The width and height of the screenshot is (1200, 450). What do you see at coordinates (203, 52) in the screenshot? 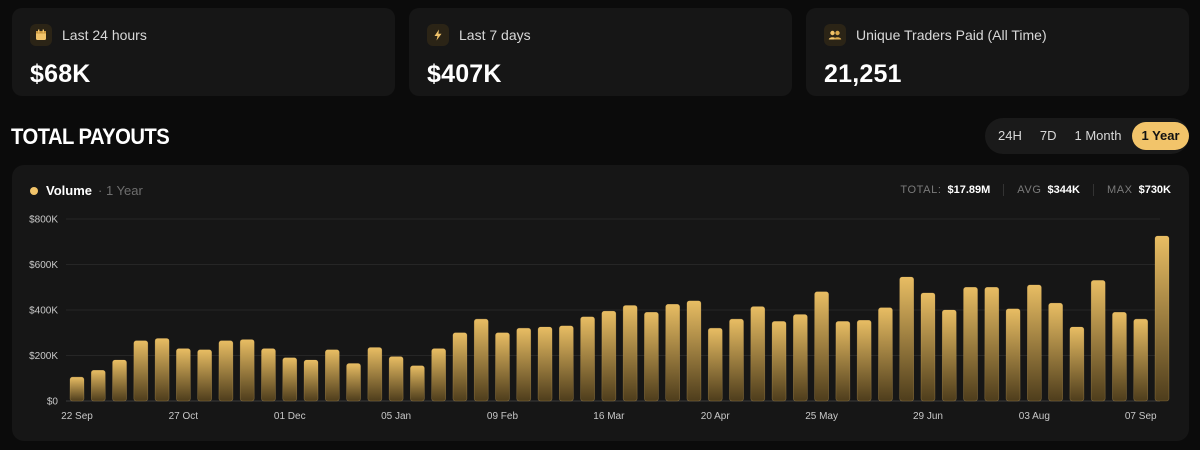
I see `stat-card-24h: Last 24 hours $68K` at bounding box center [203, 52].